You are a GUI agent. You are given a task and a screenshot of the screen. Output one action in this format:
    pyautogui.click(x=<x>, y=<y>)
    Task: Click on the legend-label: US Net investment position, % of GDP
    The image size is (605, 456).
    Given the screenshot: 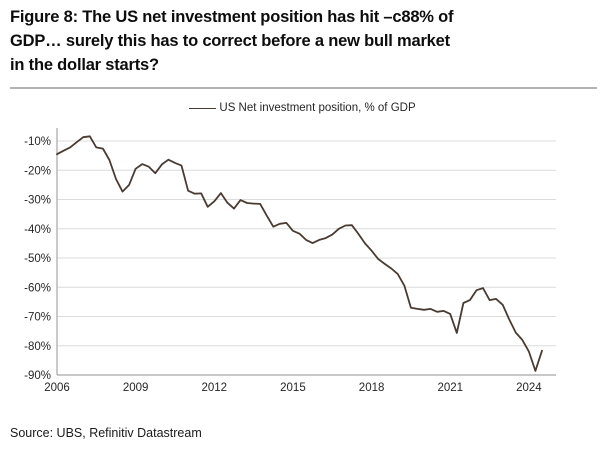 What is the action you would take?
    pyautogui.click(x=317, y=108)
    